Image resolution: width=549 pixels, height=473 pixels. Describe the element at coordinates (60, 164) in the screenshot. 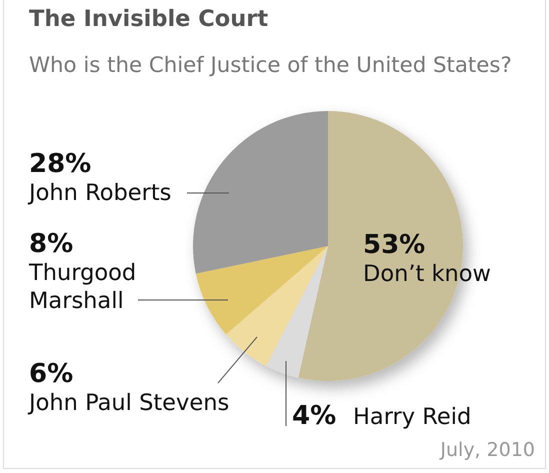

I see `data-label: 28%` at that location.